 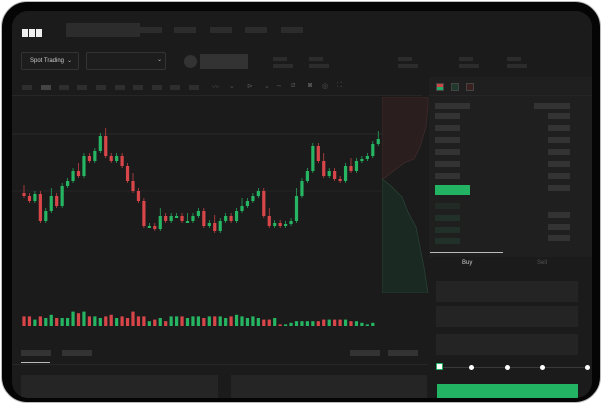 I want to click on amount-slider-track, so click(x=513, y=367).